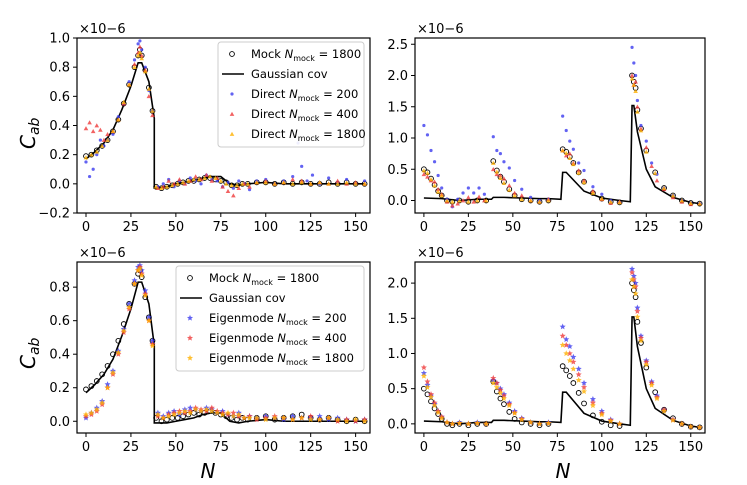 The image size is (747, 485). Describe the element at coordinates (513, 447) in the screenshot. I see `x-tick-label: 50` at that location.